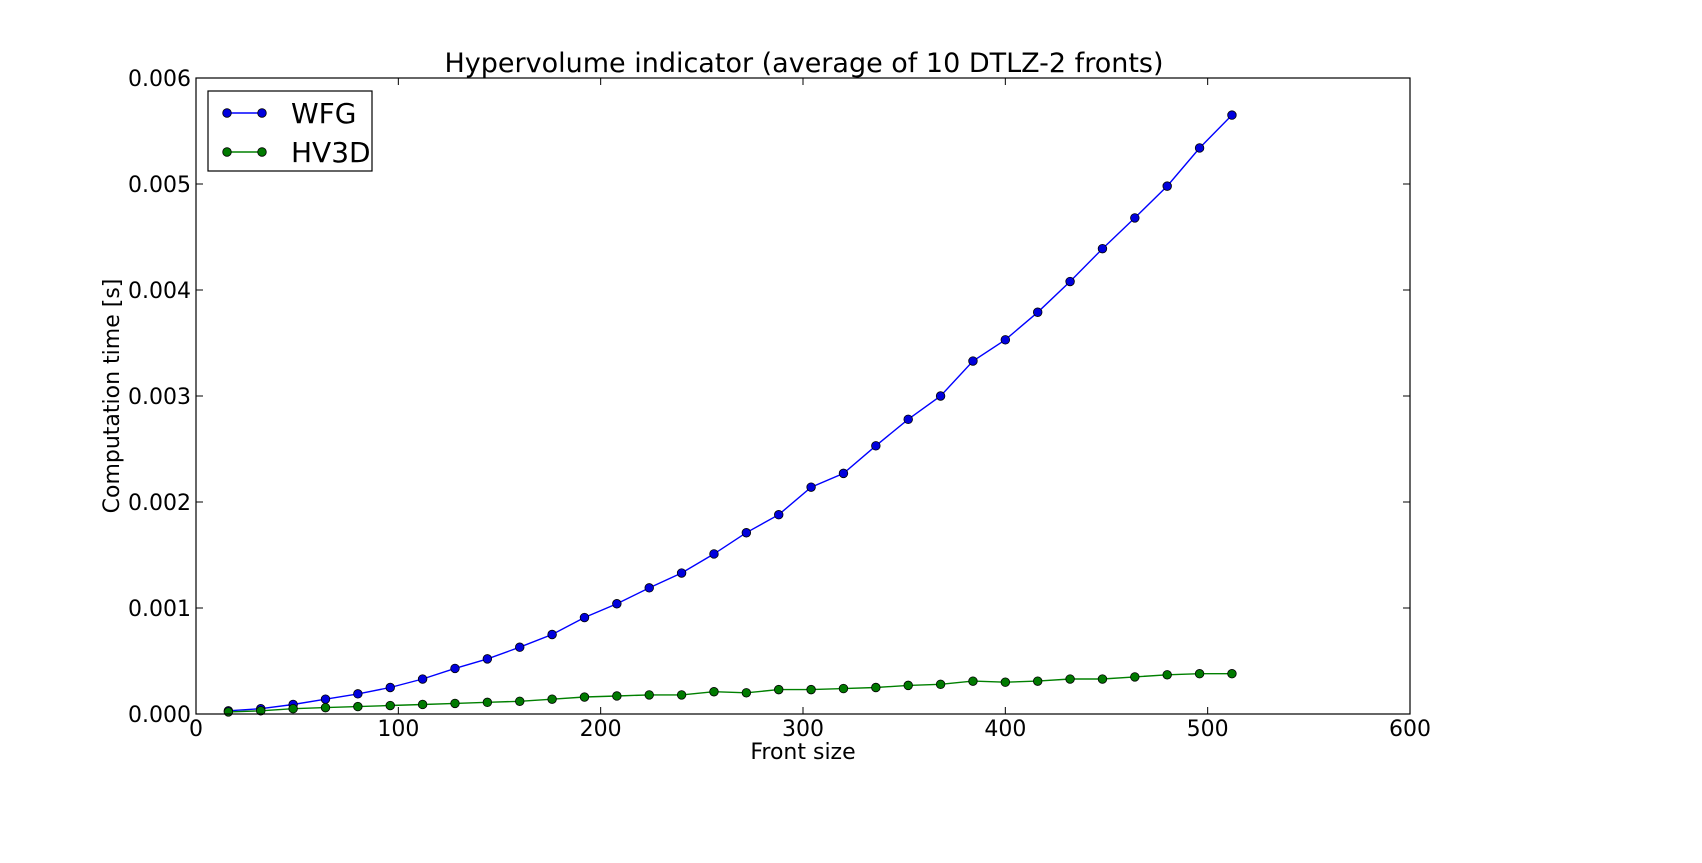  Describe the element at coordinates (1410, 729) in the screenshot. I see `x-tick-label: 600` at that location.